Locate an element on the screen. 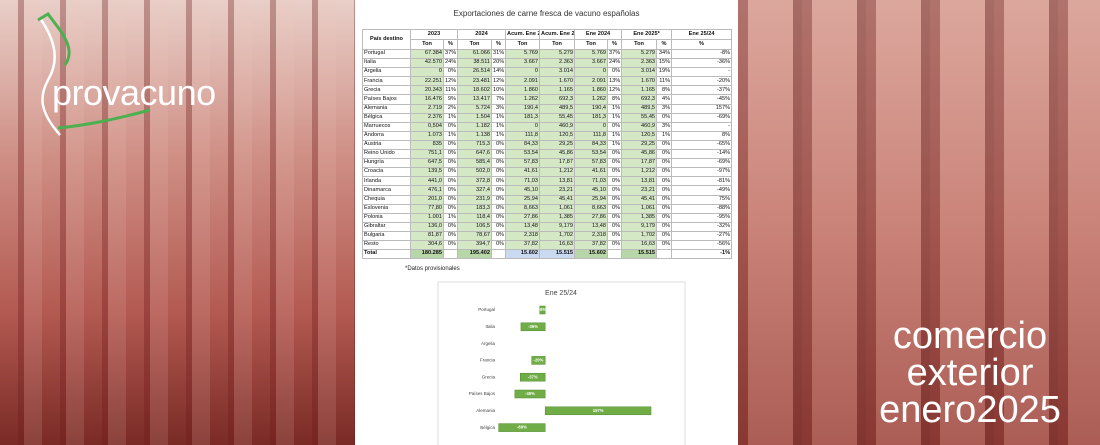 Image resolution: width=1100 pixels, height=445 pixels. cell: -32% is located at coordinates (702, 226).